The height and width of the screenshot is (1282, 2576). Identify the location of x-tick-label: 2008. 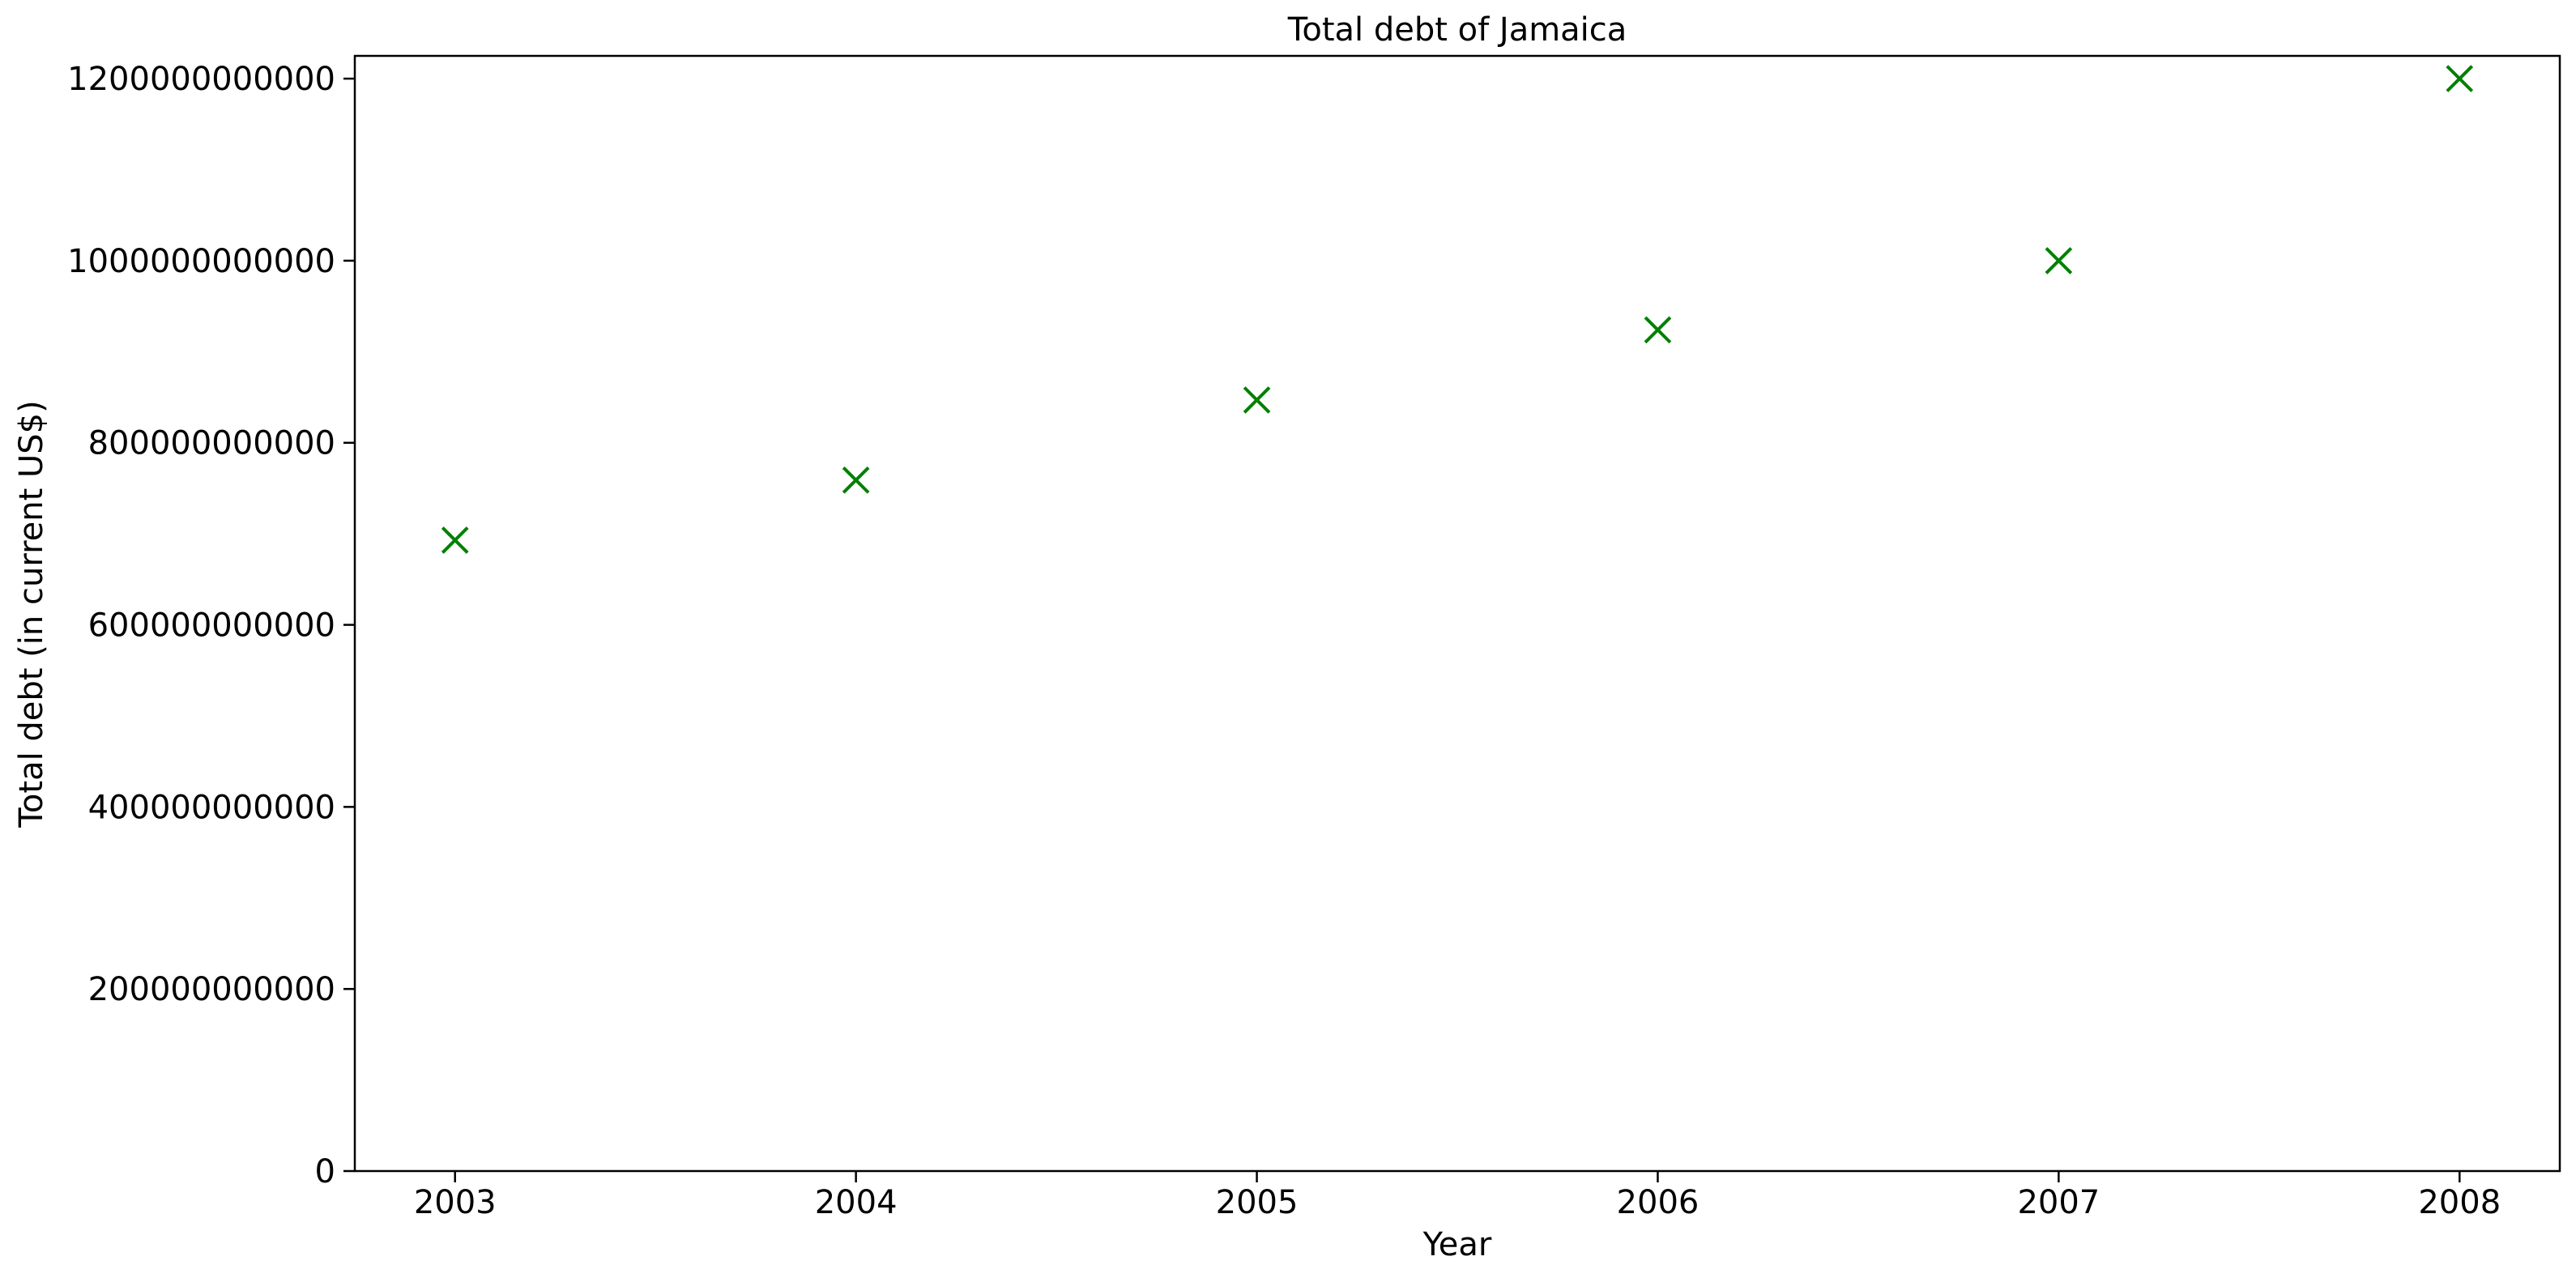
(2459, 1202).